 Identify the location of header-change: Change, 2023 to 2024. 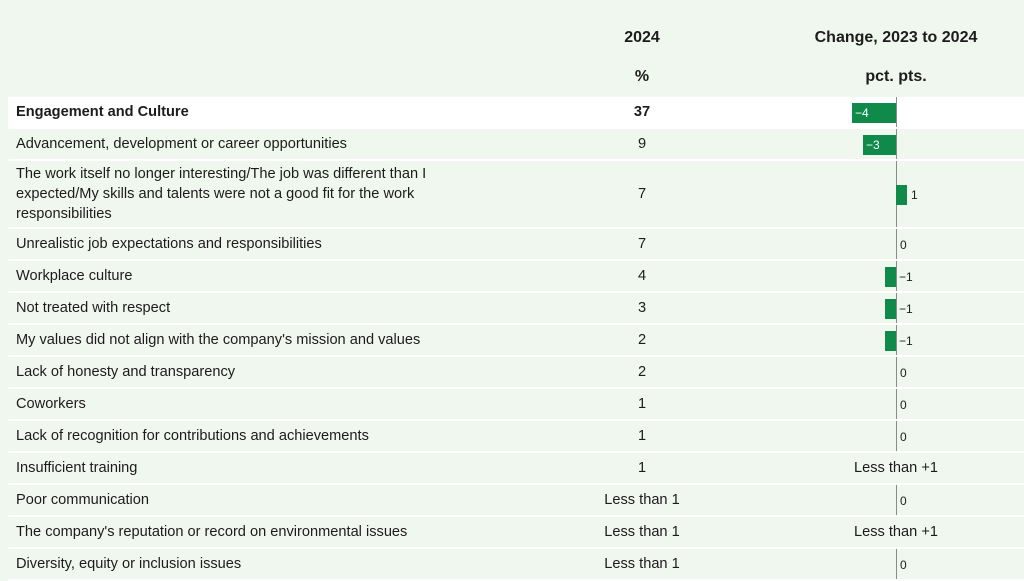
(896, 37).